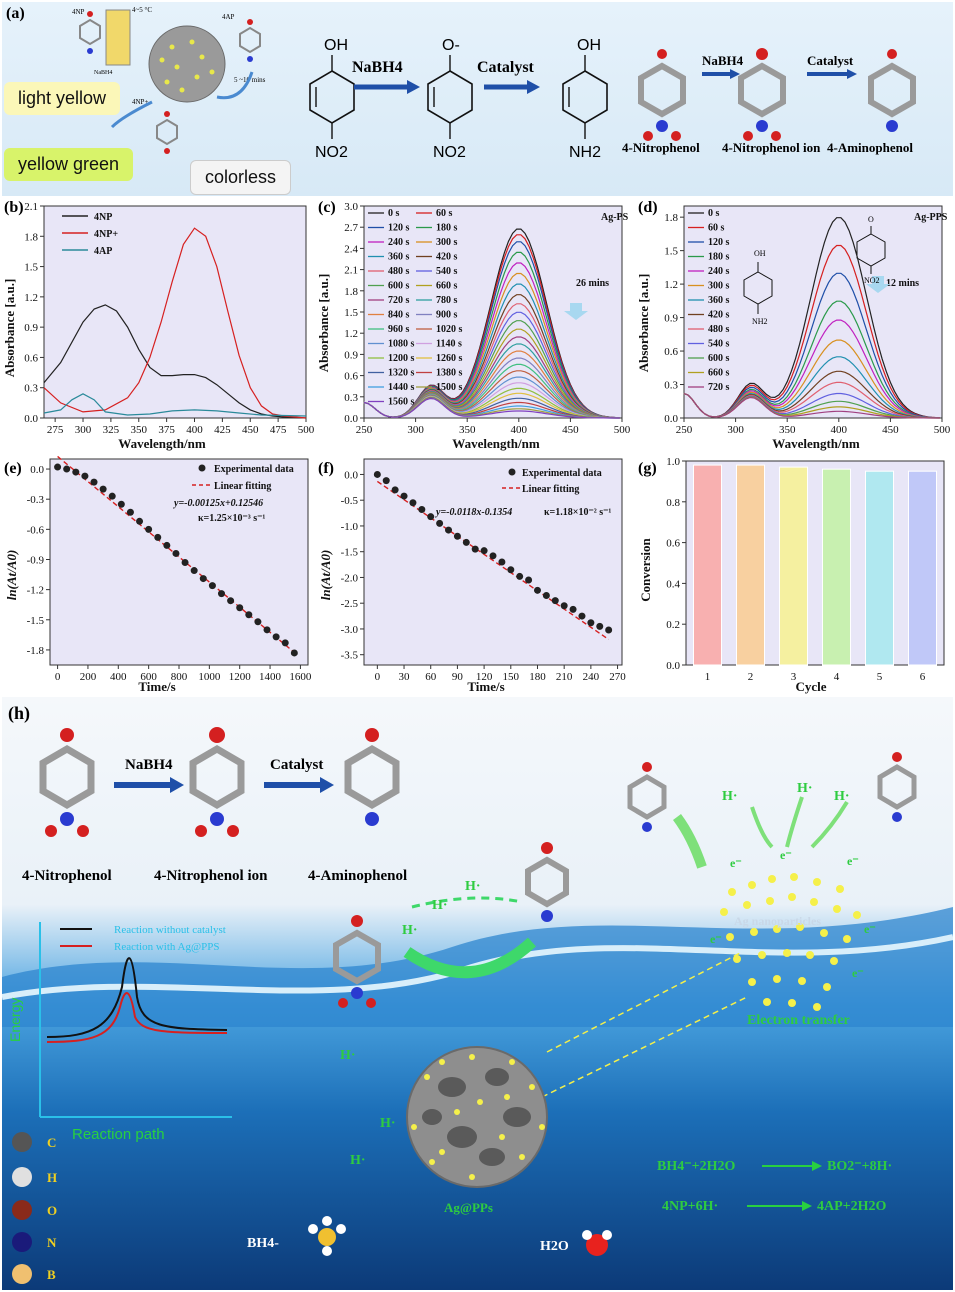  Describe the element at coordinates (327, 1236) in the screenshot. I see `bh4-molecule` at that location.